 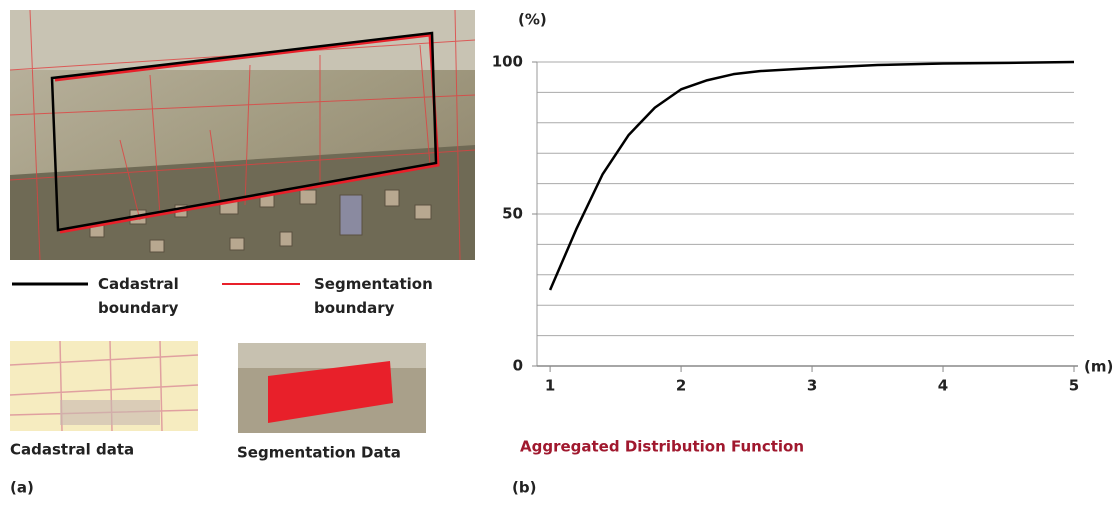 I want to click on x-tick-label: 3, so click(x=812, y=386).